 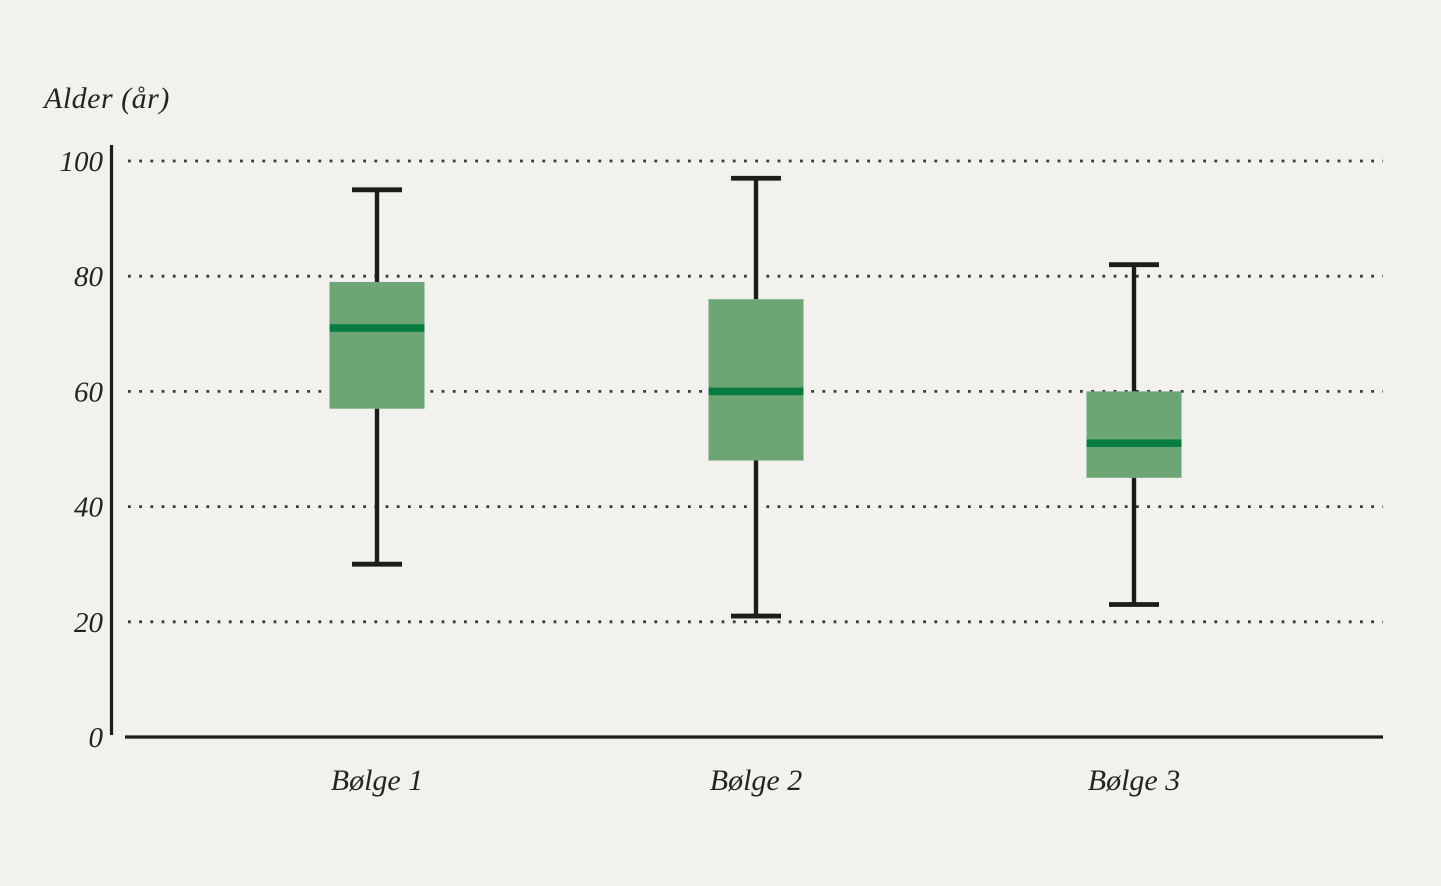 I want to click on y-axis-title: Alder (år), so click(x=107, y=98).